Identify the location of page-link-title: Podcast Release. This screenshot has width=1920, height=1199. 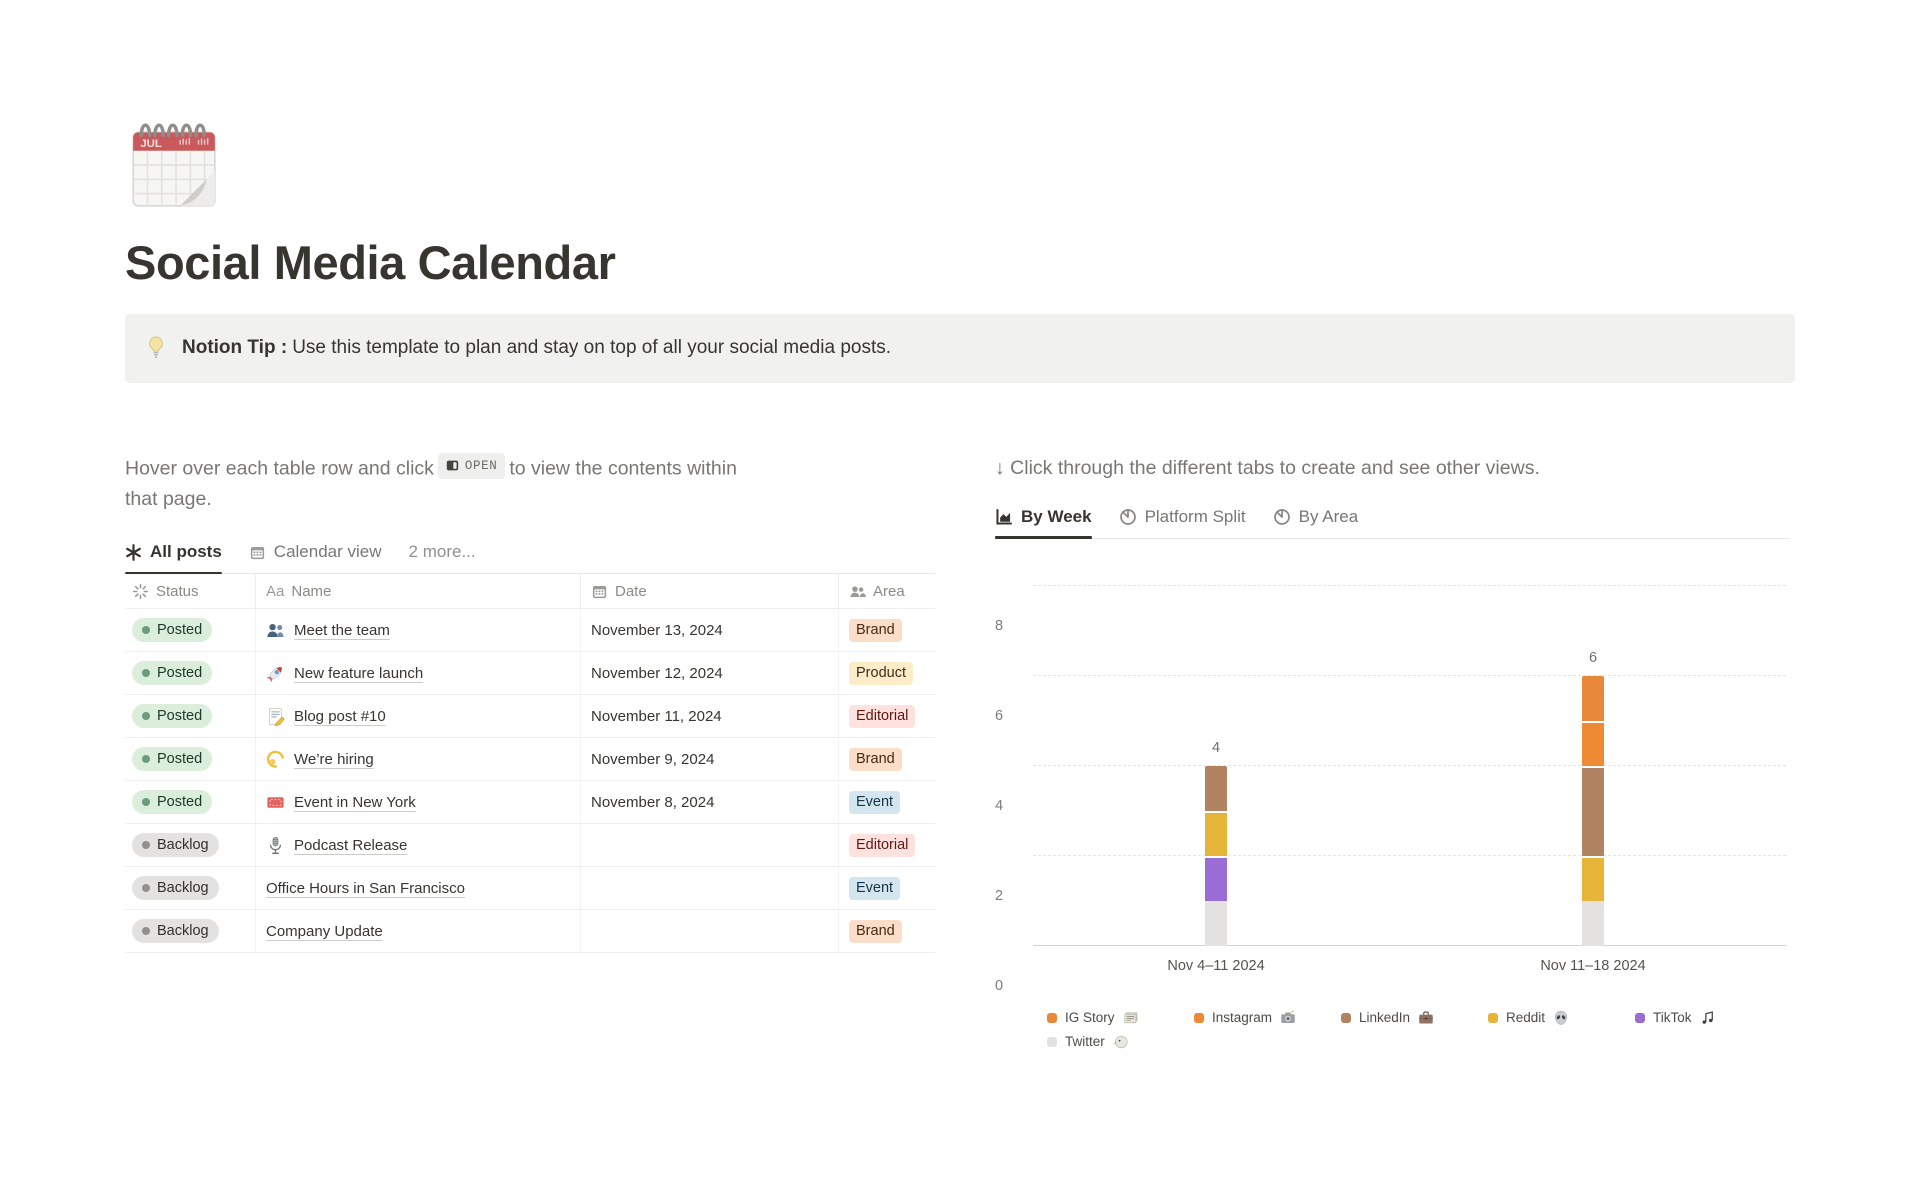
(351, 845).